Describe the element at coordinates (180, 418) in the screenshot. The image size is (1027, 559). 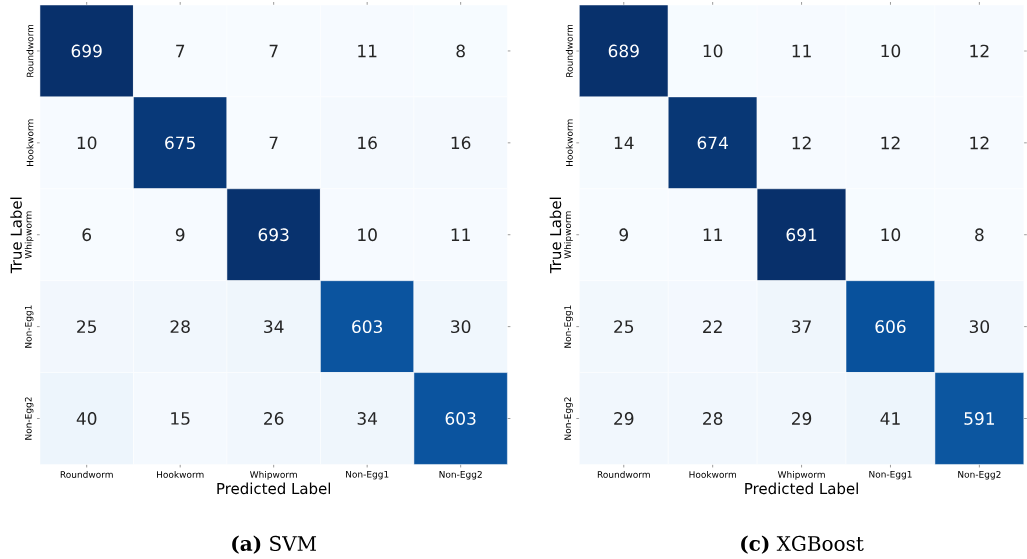
I see `data-label: 15` at that location.